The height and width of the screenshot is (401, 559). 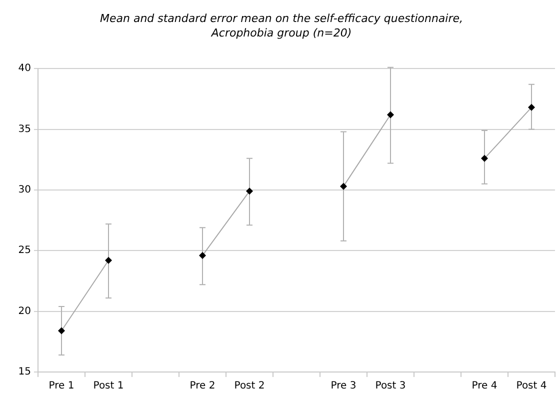 What do you see at coordinates (203, 386) in the screenshot?
I see `x-tick-label: Pre 2` at bounding box center [203, 386].